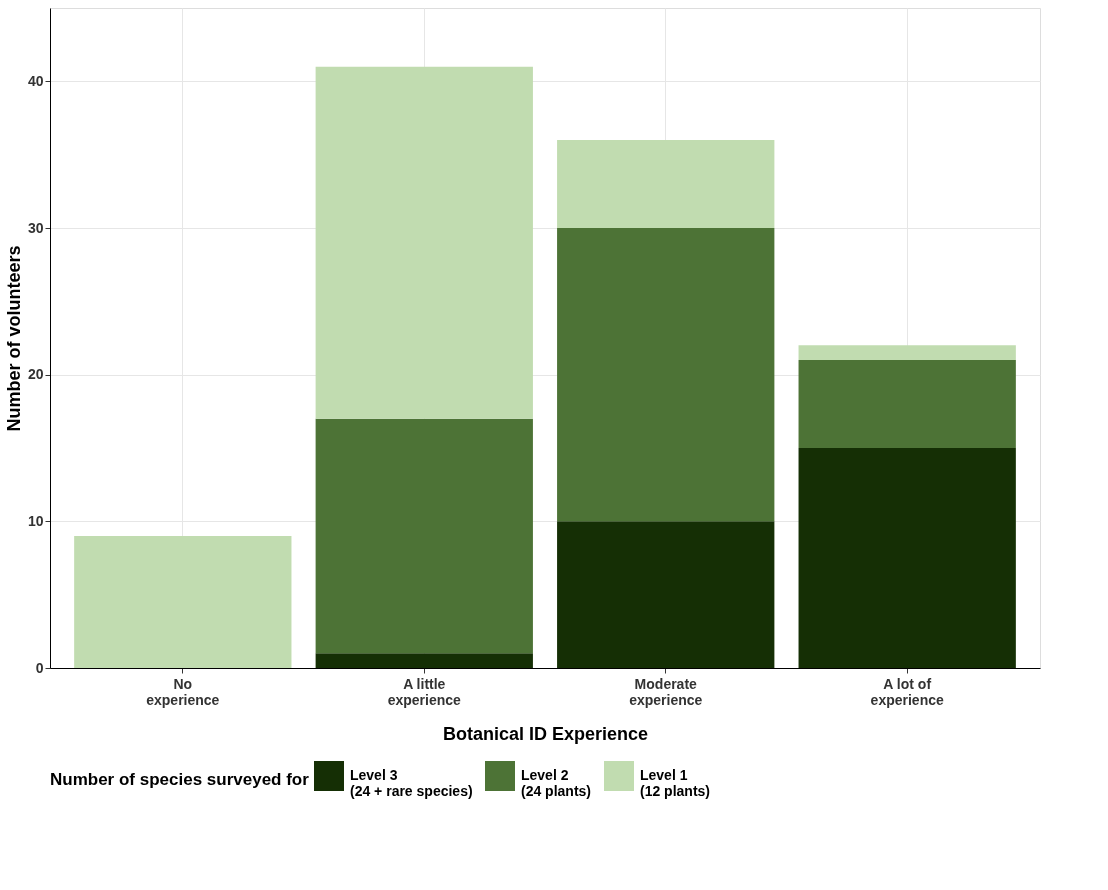 The width and height of the screenshot is (1108, 890). I want to click on y-axis-title: Number of volunteers, so click(13, 338).